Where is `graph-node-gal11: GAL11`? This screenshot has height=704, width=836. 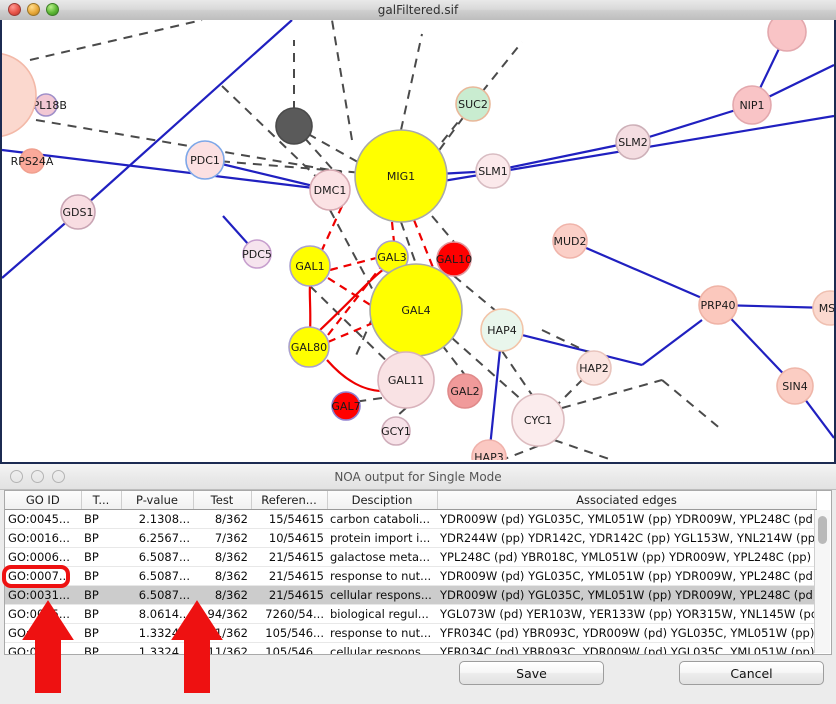 graph-node-gal11: GAL11 is located at coordinates (406, 380).